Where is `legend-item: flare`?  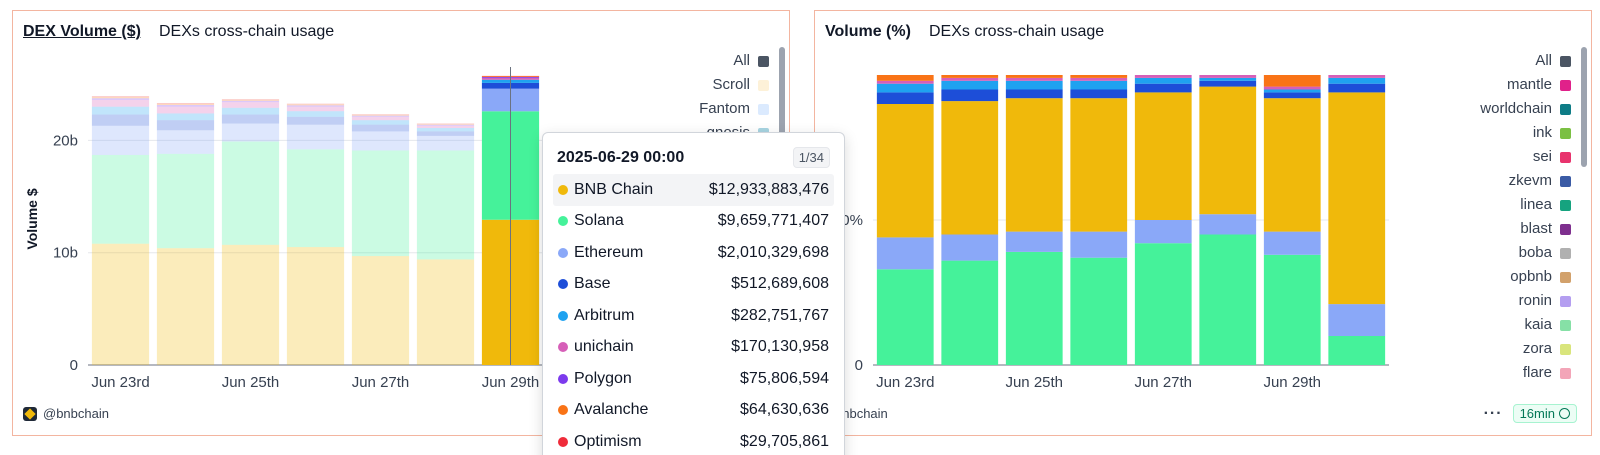
legend-item: flare is located at coordinates (1525, 373).